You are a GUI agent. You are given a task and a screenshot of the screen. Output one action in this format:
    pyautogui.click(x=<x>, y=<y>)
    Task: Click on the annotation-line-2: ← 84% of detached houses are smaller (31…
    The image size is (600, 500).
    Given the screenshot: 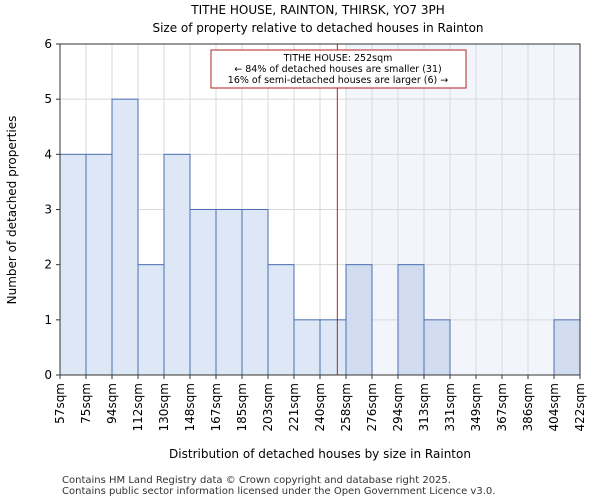 What is the action you would take?
    pyautogui.click(x=337, y=69)
    